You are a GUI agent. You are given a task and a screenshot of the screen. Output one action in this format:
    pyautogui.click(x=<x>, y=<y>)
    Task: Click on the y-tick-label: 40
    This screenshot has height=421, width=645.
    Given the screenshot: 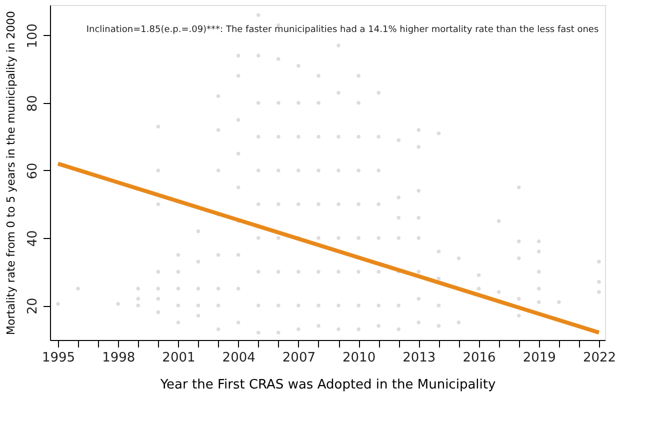 What is the action you would take?
    pyautogui.click(x=33, y=238)
    